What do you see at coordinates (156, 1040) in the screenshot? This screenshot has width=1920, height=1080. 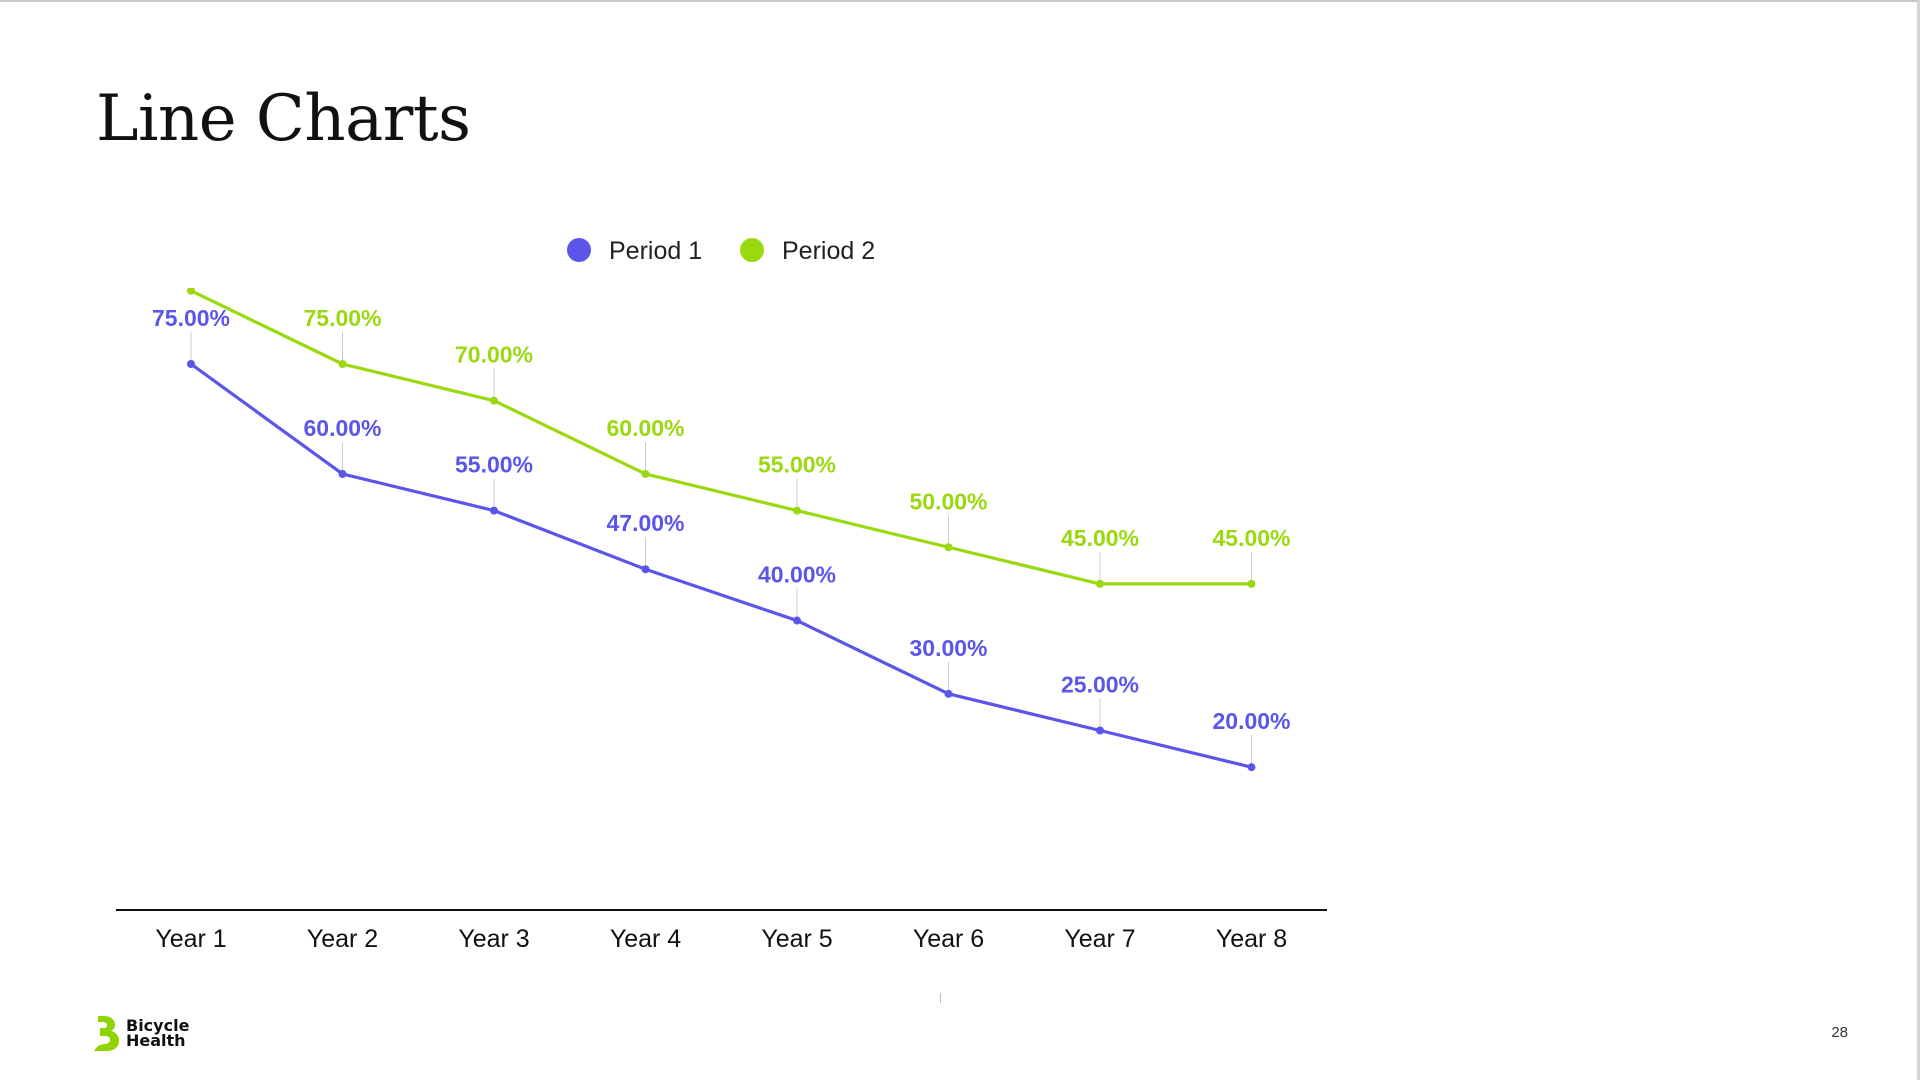 I see `logo-line-2: Health` at bounding box center [156, 1040].